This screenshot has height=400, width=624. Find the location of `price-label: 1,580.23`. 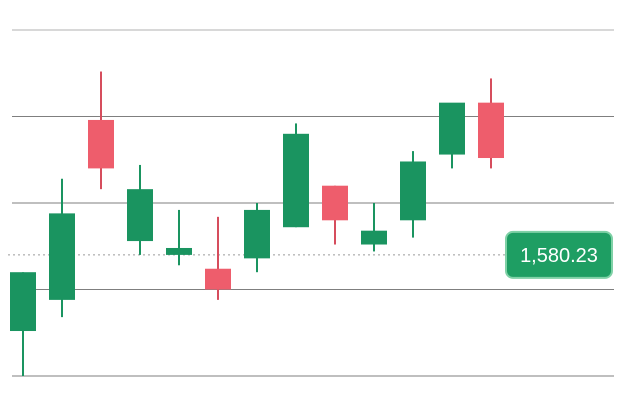

price-label: 1,580.23 is located at coordinates (559, 254).